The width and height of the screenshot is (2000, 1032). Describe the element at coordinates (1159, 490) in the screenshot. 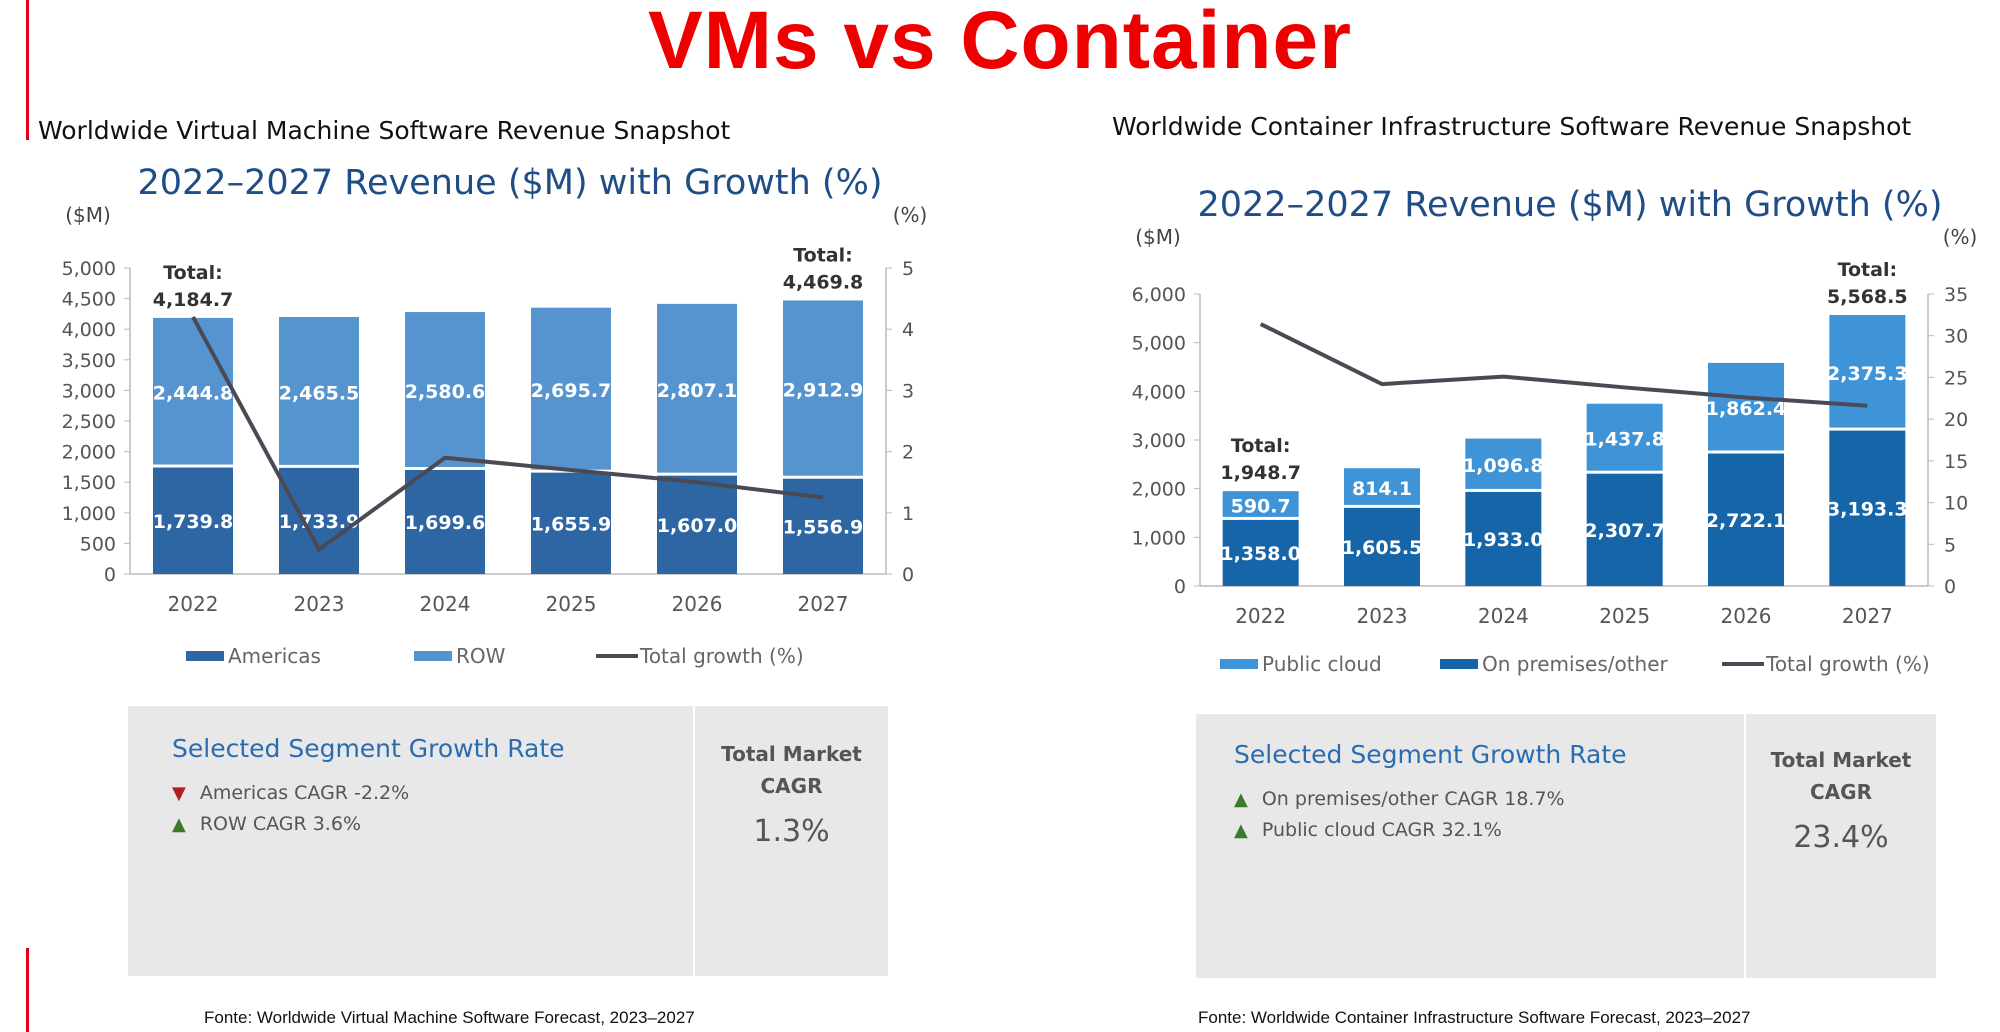

I see `ct-y-tick-label: 2,000` at that location.